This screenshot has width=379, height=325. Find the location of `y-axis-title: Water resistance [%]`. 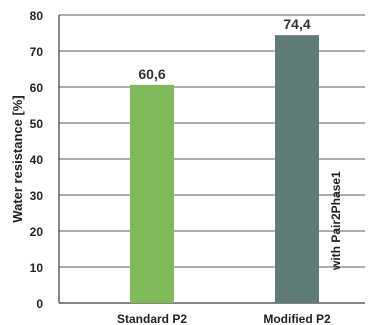

y-axis-title: Water resistance [%] is located at coordinates (17, 158).